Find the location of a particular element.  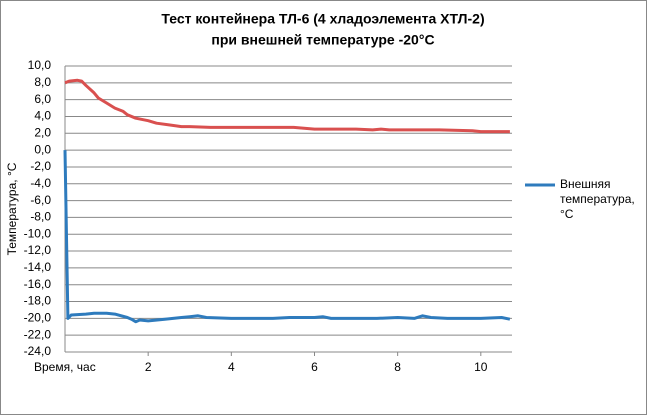

legend-label: Внешняя температура, °С is located at coordinates (597, 199).